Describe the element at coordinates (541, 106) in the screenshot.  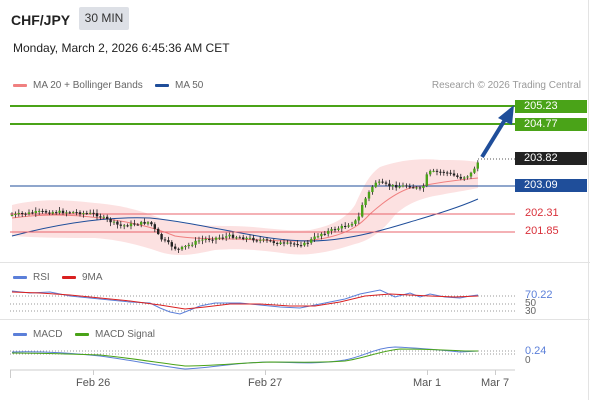
I see `resistance-2-value: 205.23` at that location.